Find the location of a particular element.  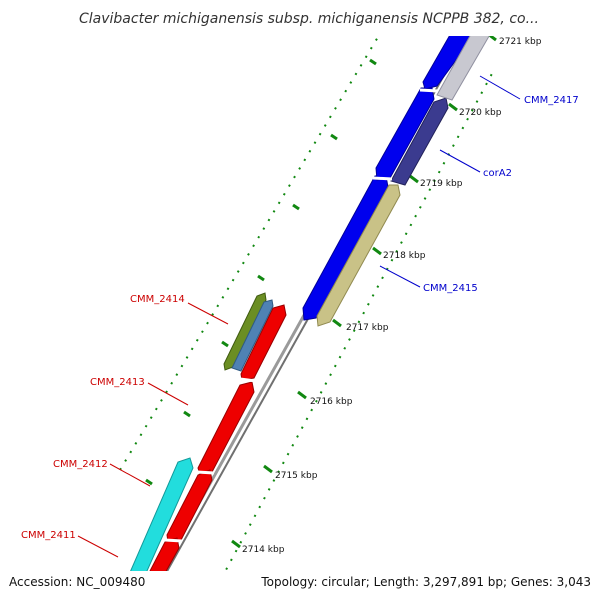

accession-label: Accession: NC_009480 is located at coordinates (77, 582).